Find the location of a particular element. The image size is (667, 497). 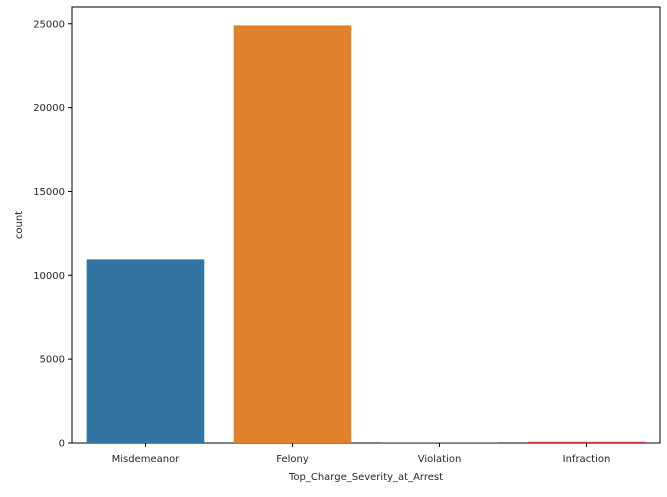

y-axis-ticks: 0 5000 10000 15000 20000 25000 is located at coordinates (52, 234).